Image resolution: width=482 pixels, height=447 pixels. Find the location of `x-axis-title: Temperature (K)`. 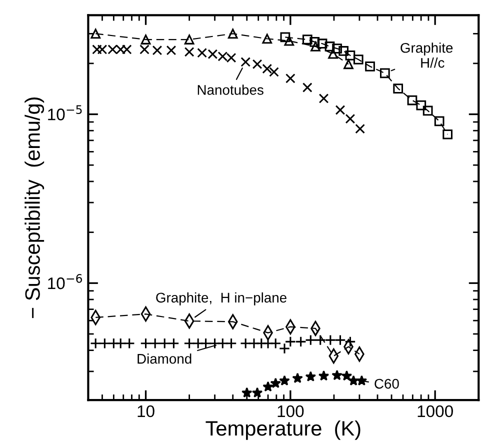

x-axis-title: Temperature (K) is located at coordinates (283, 430).